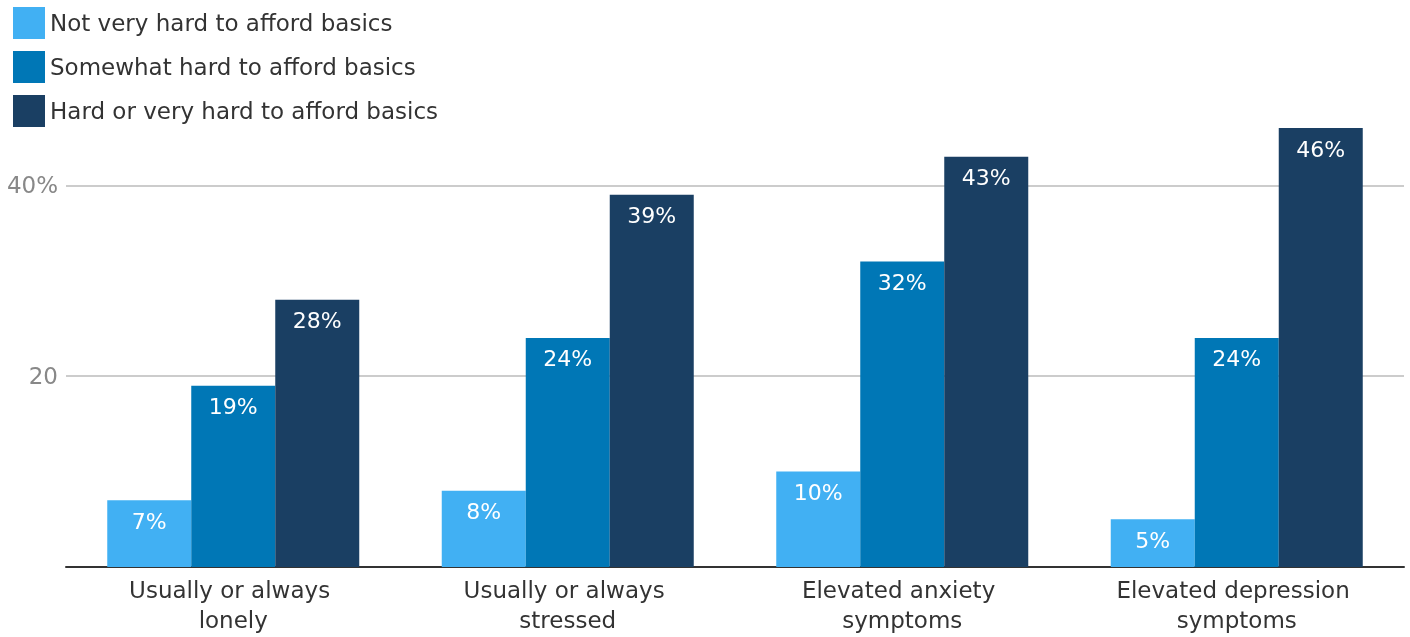 This screenshot has height=637, width=1410. What do you see at coordinates (567, 605) in the screenshot?
I see `x-tick-label: Usually or always stressed` at bounding box center [567, 605].